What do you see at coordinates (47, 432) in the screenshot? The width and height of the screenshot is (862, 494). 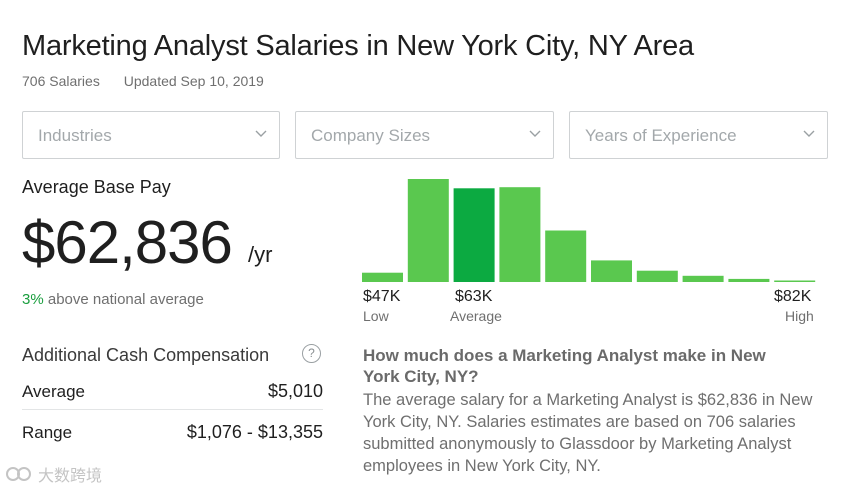 I see `additional-range-label: Range` at bounding box center [47, 432].